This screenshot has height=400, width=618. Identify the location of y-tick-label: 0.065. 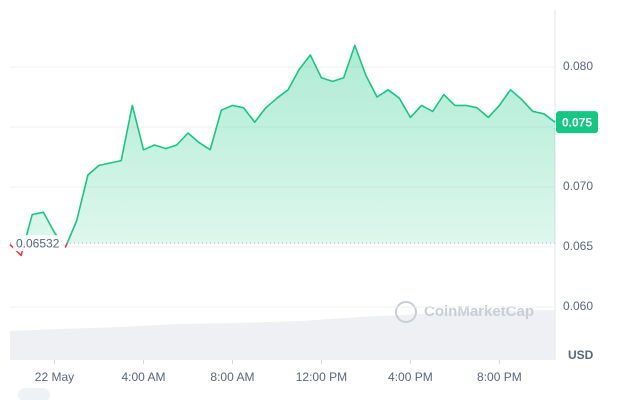
(578, 246).